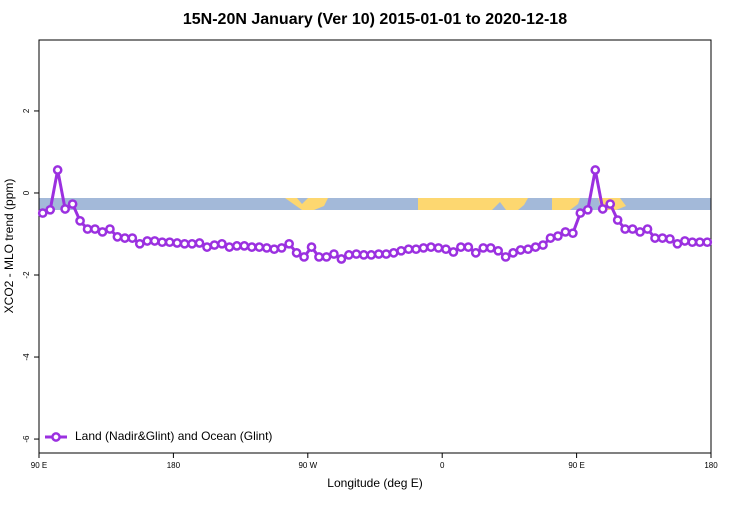 Image resolution: width=750 pixels, height=505 pixels. I want to click on land, so click(566, 204).